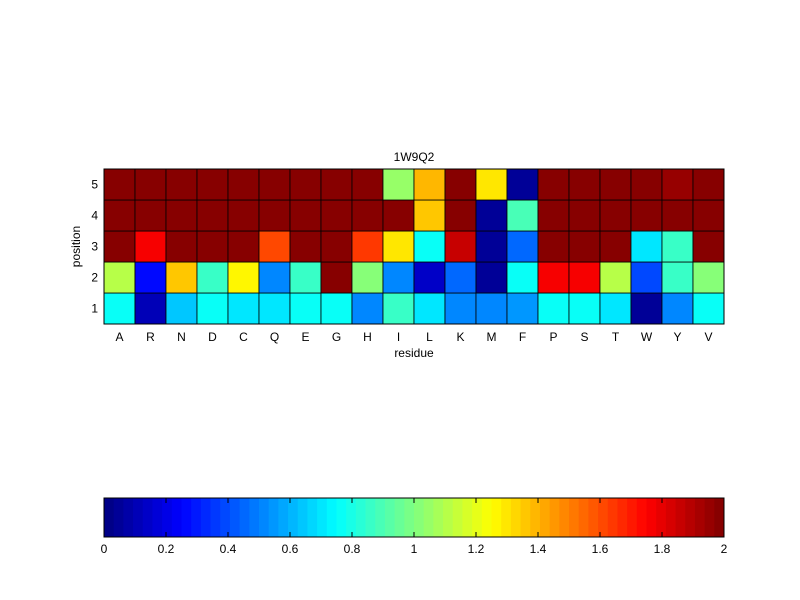 This screenshot has height=600, width=800. I want to click on x-tick-label: Y, so click(677, 337).